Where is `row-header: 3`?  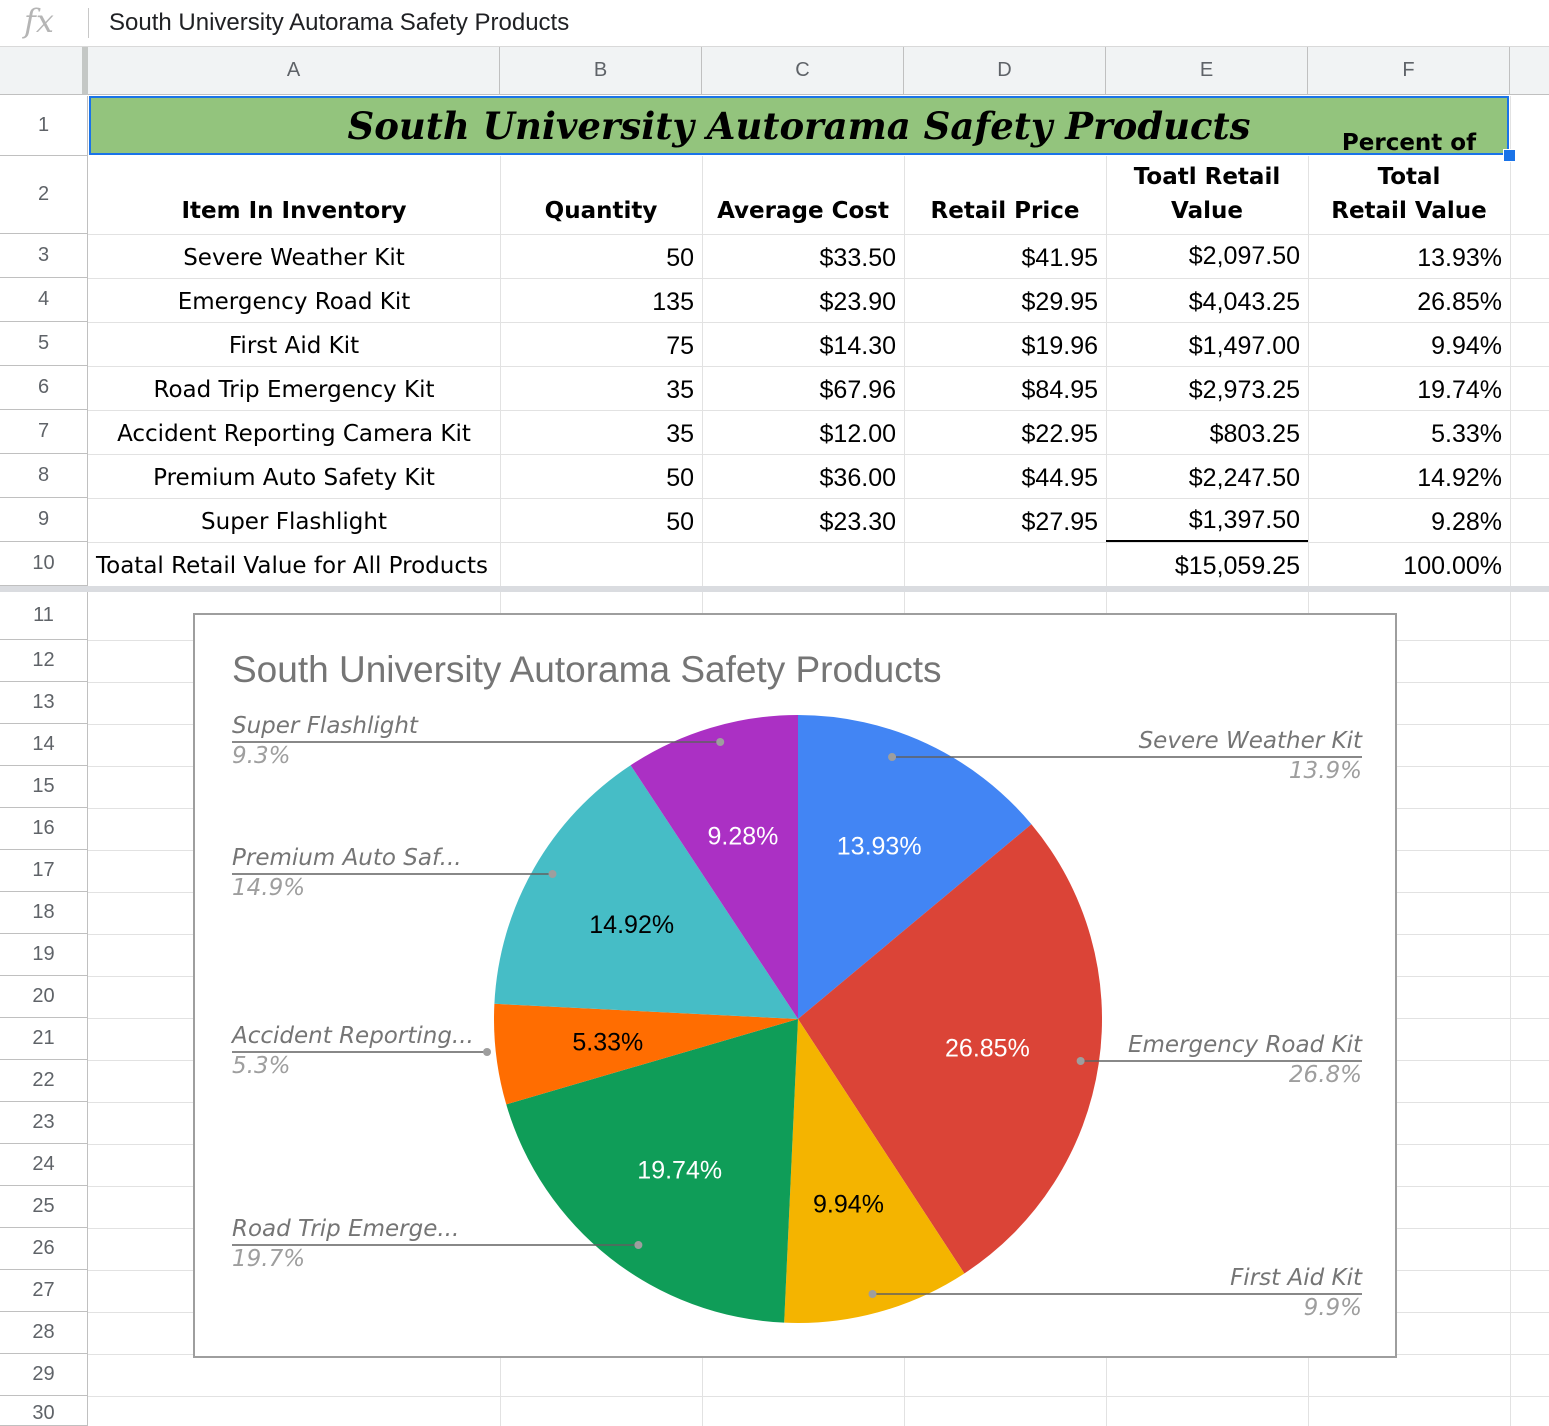
row-header: 3 is located at coordinates (44, 256).